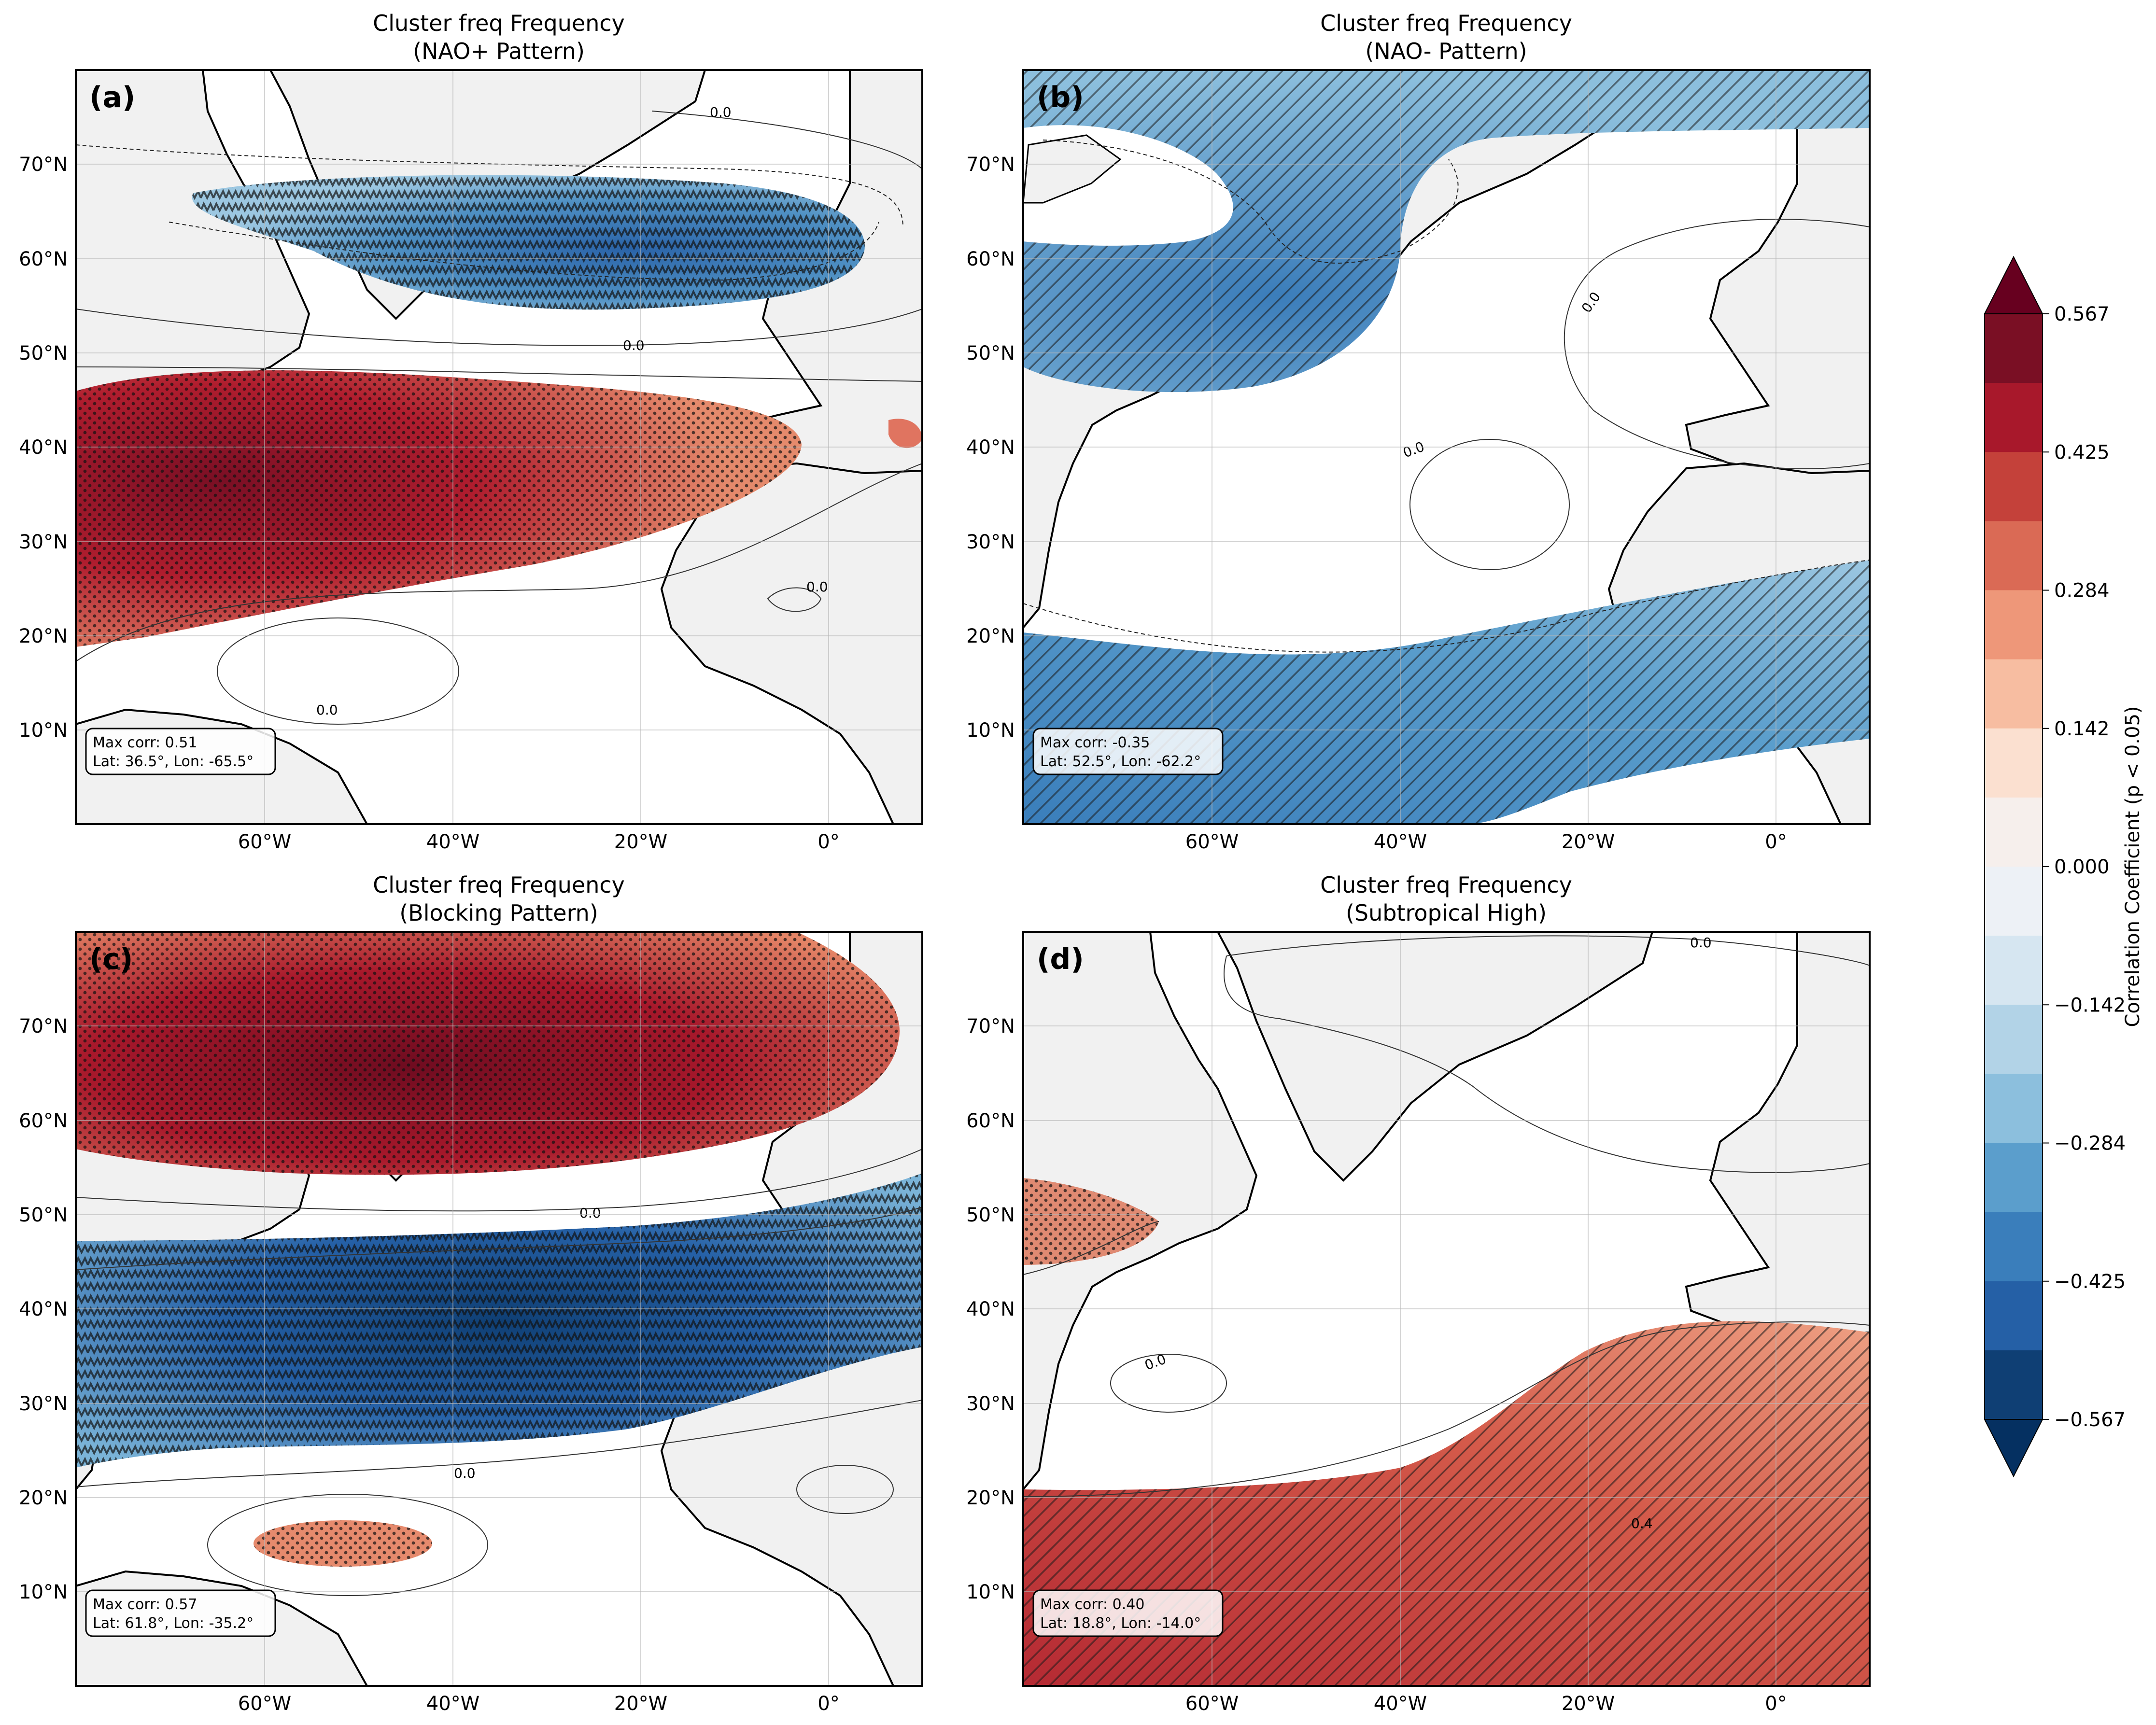  I want to click on colorbar-tick-label: 0.142, so click(2082, 729).